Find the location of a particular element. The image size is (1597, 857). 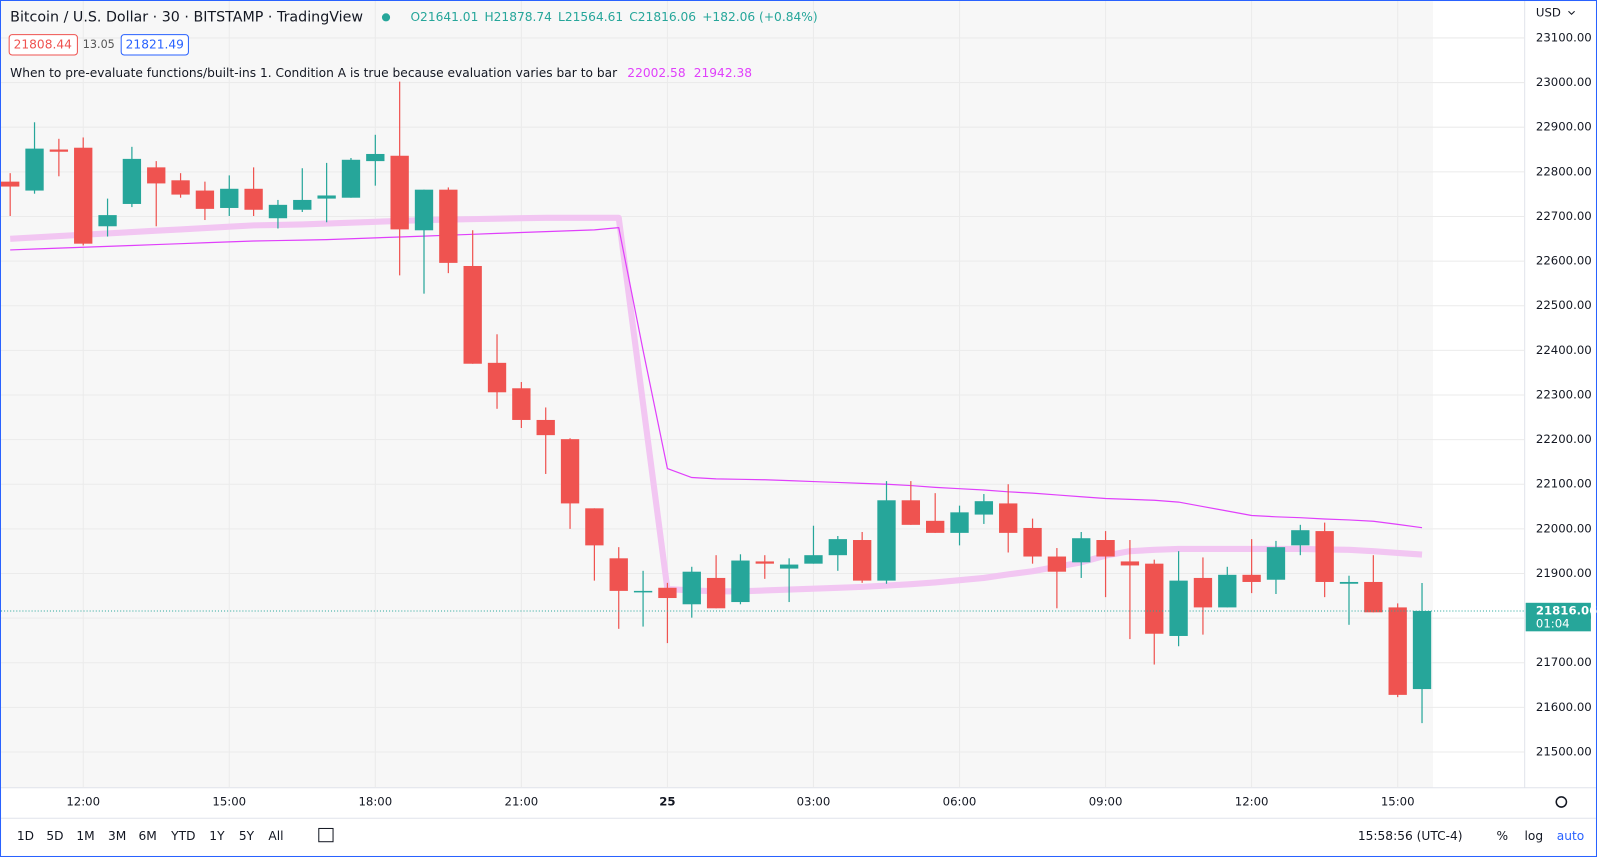

ask: 21821.49 is located at coordinates (155, 44).